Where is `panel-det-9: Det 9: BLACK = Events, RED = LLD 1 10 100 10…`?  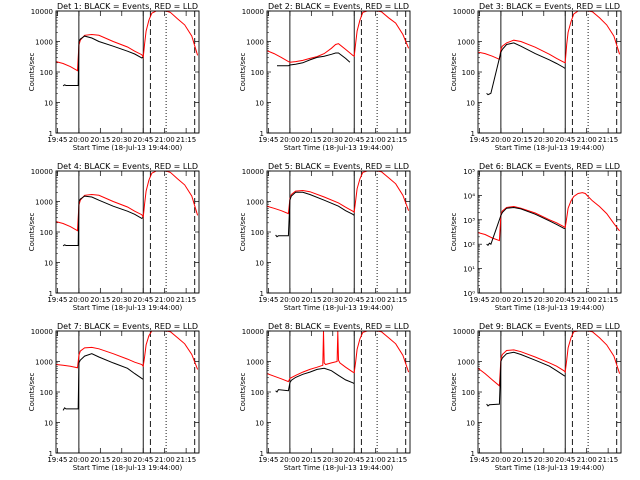 panel-det-9: Det 9: BLACK = Events, RED = LLD 1 10 100 10… is located at coordinates (536, 397).